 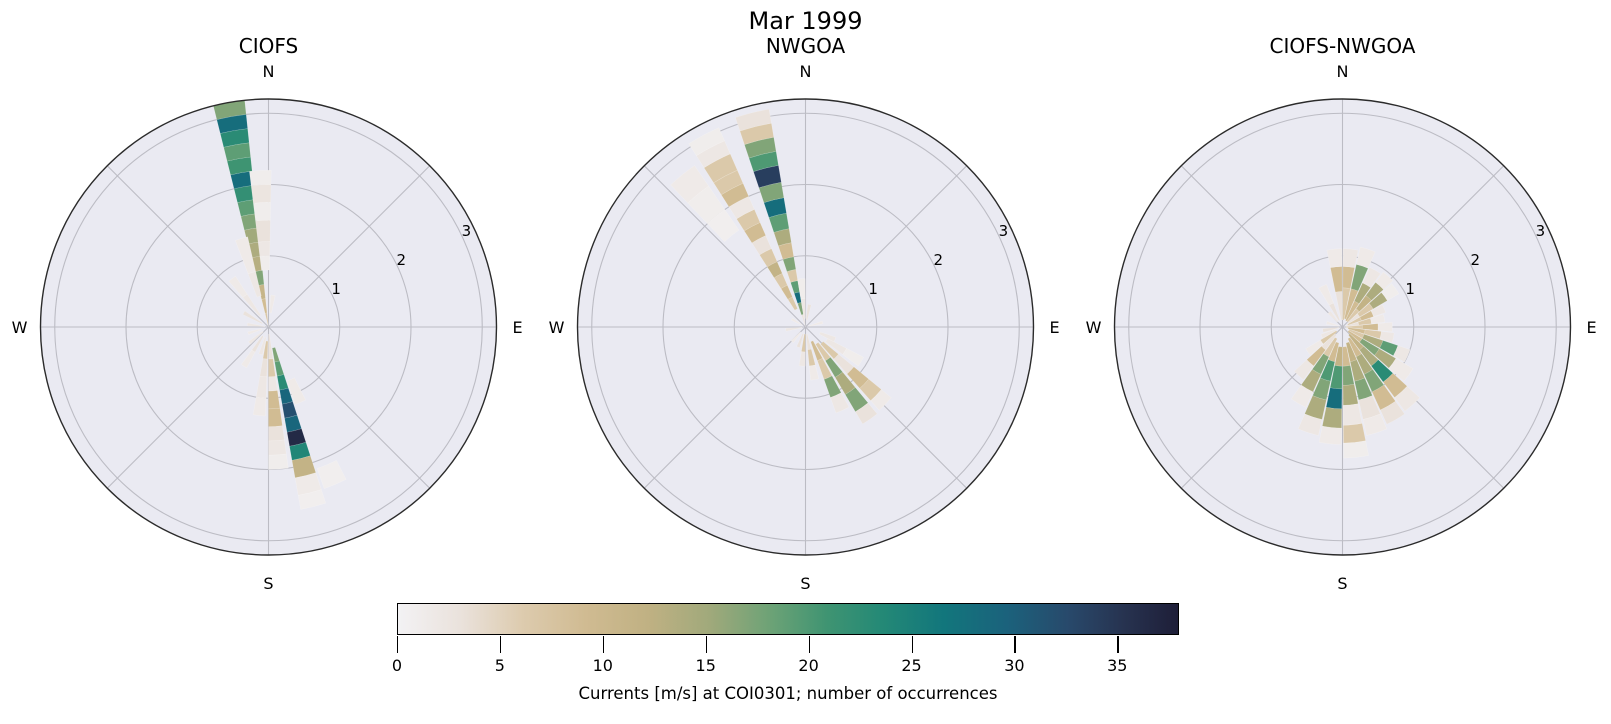 I want to click on colorbar-tick-label: 25, so click(x=911, y=665).